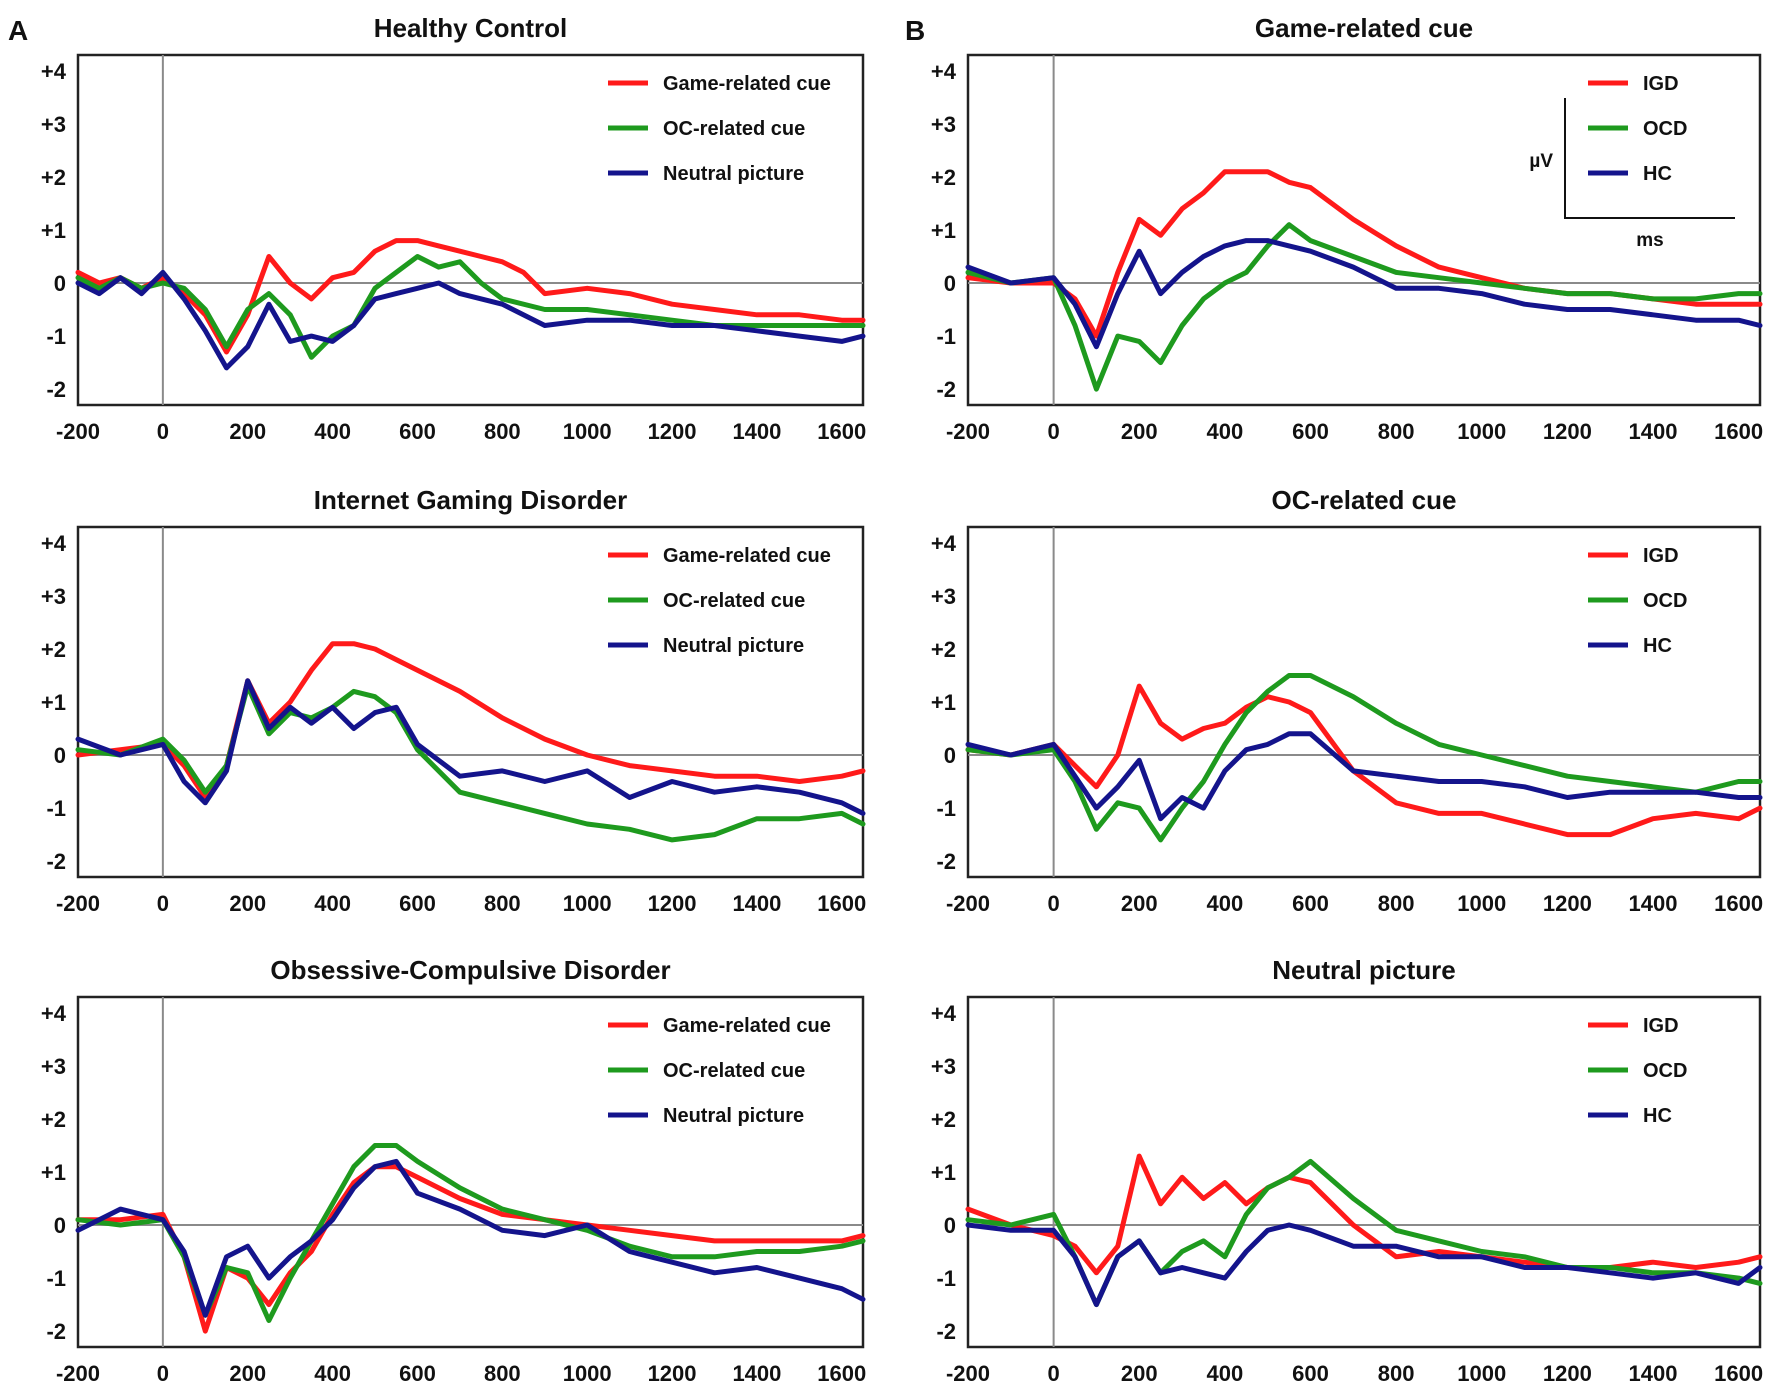  I want to click on chart-title: Internet Gaming Disorder, so click(471, 500).